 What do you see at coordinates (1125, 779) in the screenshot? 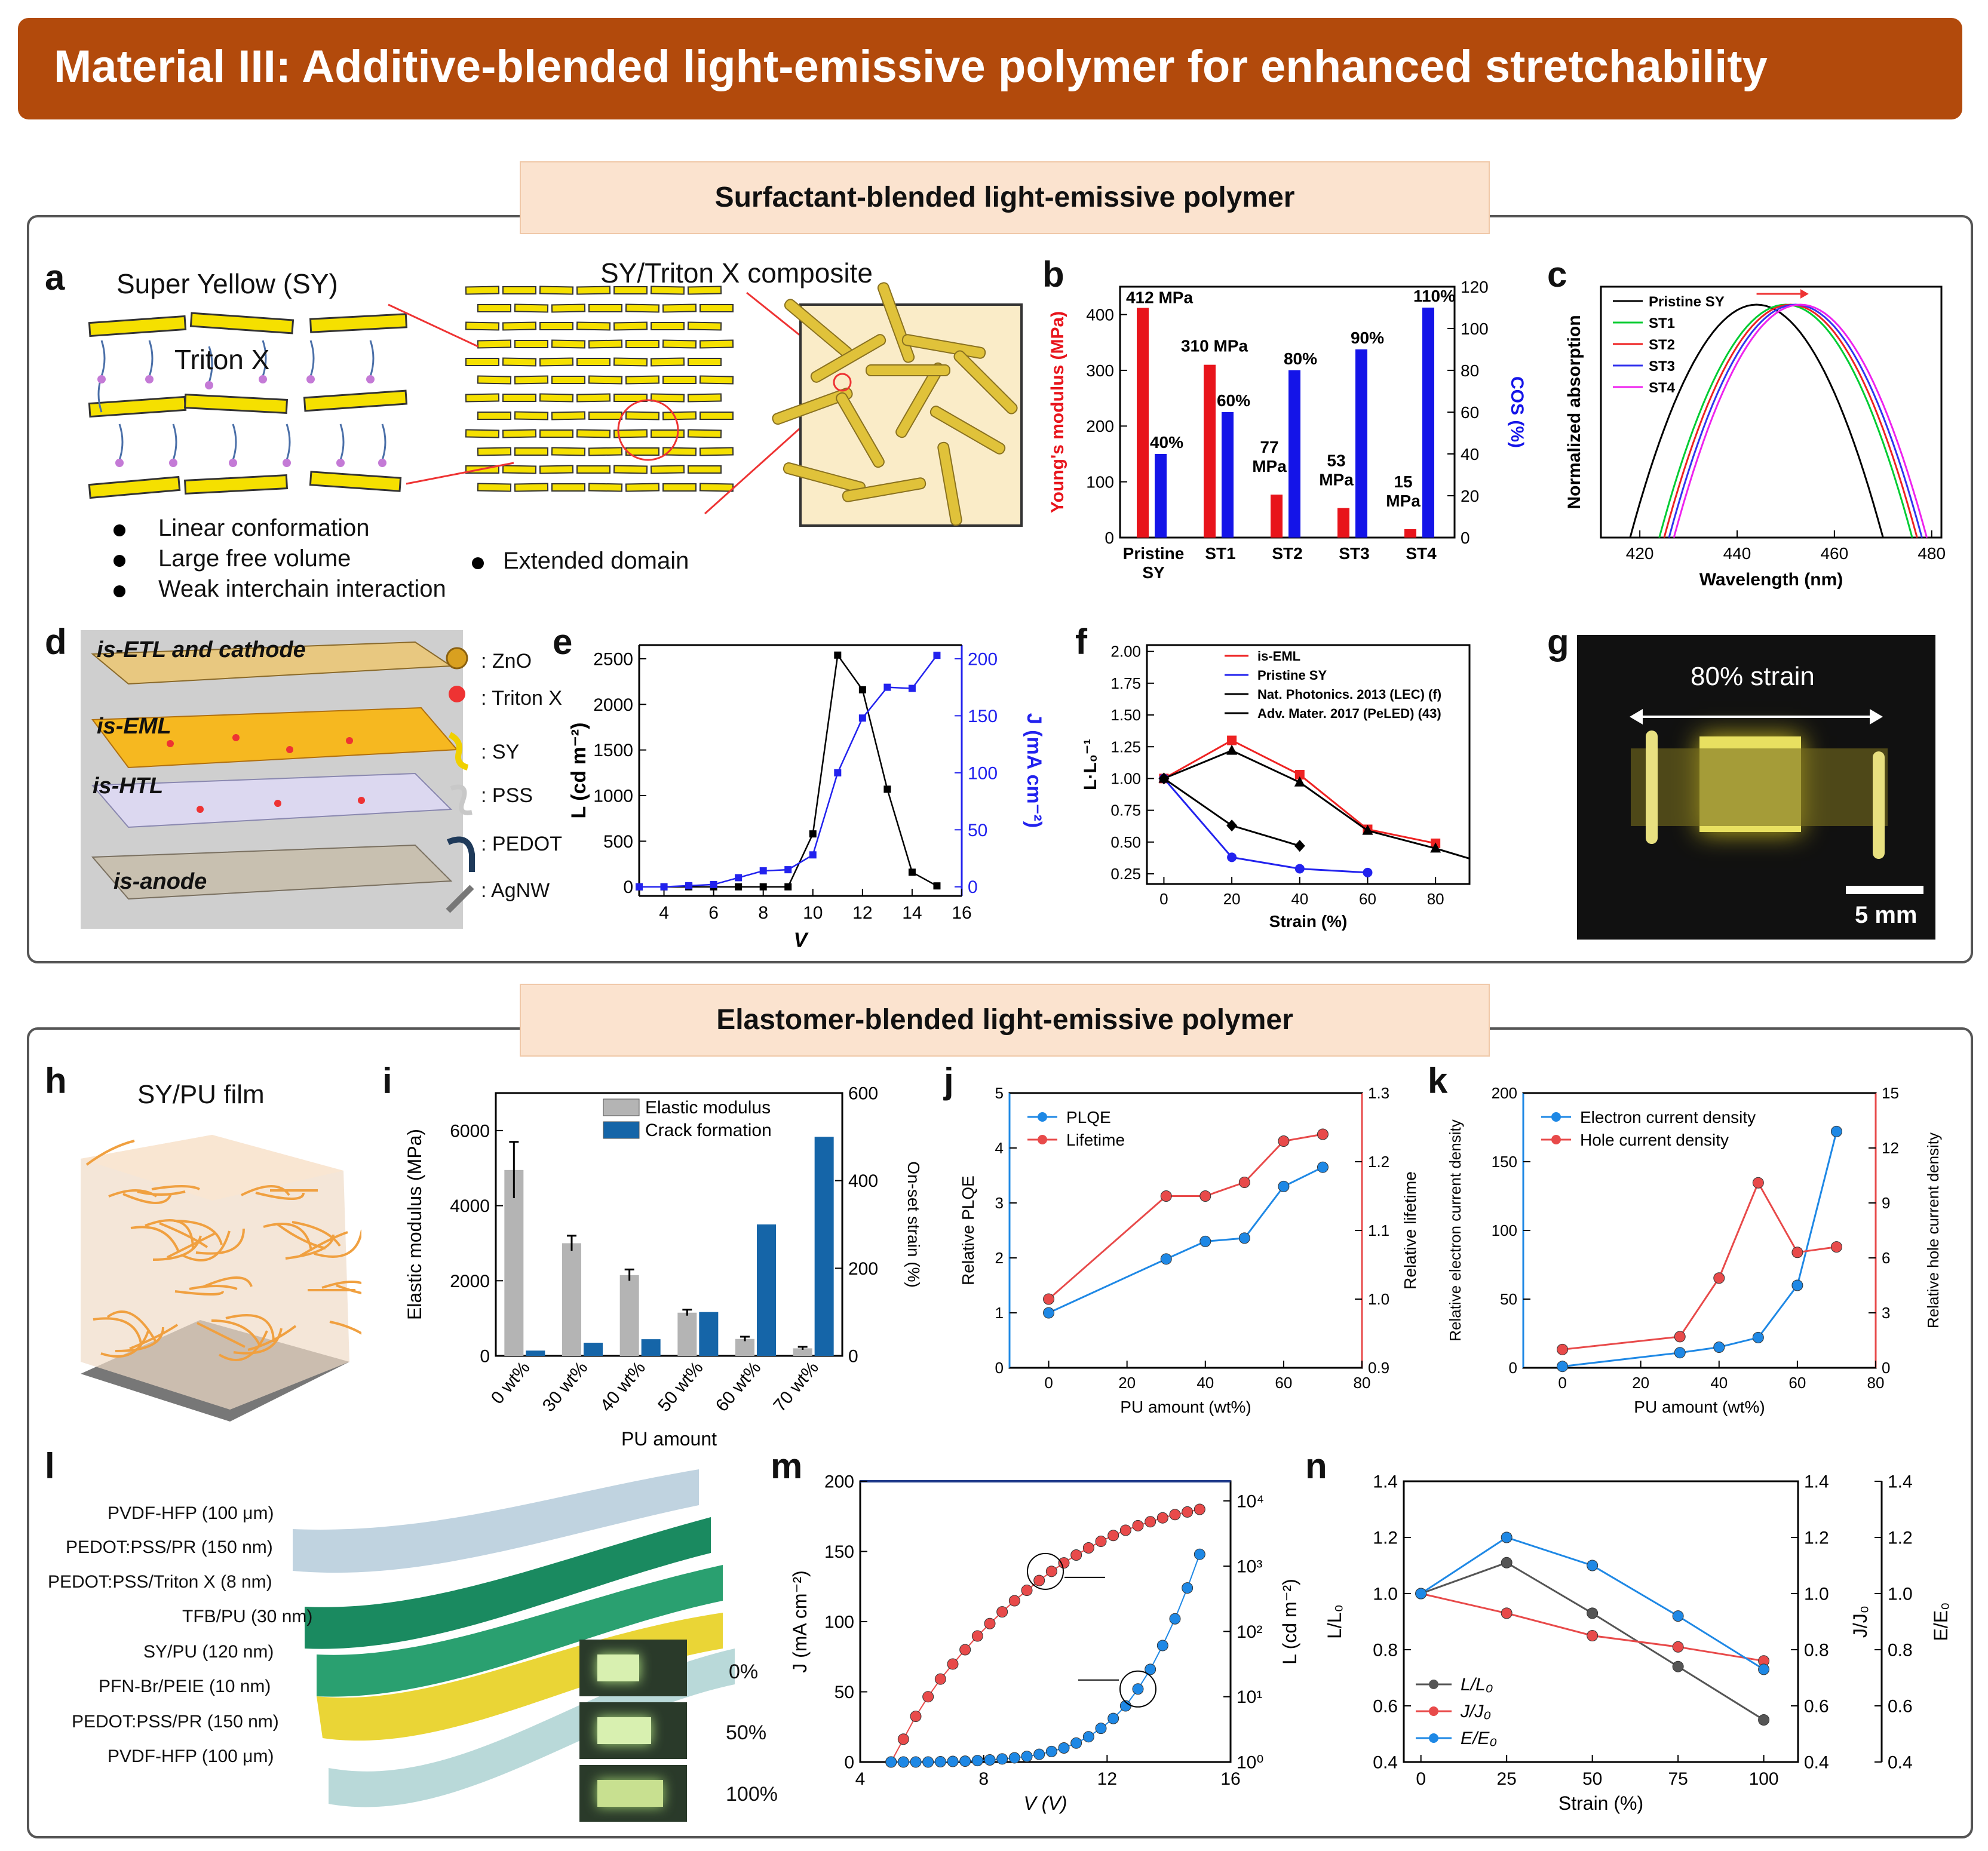
I see `chart-f-y-tick-label: 1.00` at bounding box center [1125, 779].